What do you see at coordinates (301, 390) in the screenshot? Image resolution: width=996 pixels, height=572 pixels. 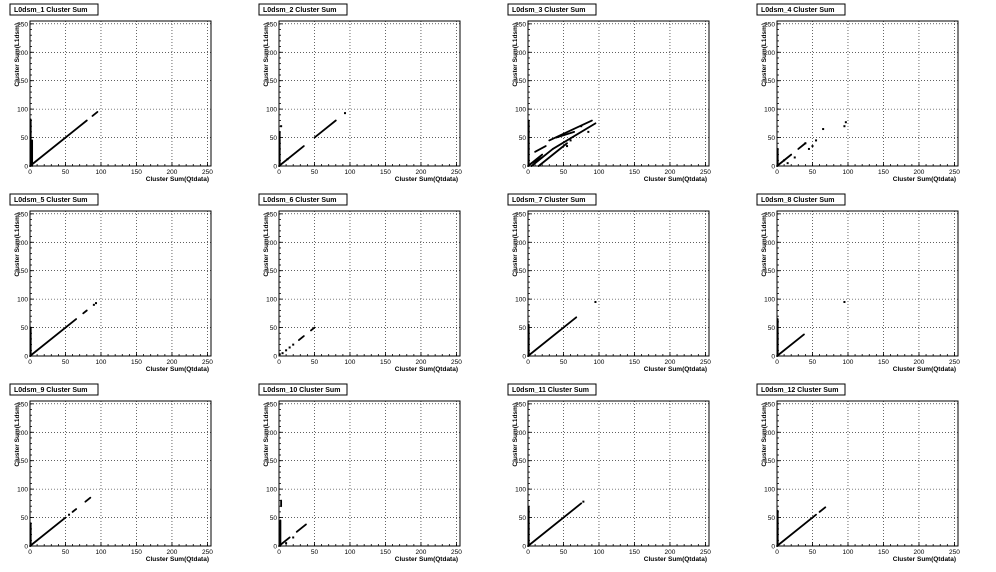 I see `chart-title: L0dsm_10 Cluster Sum` at bounding box center [301, 390].